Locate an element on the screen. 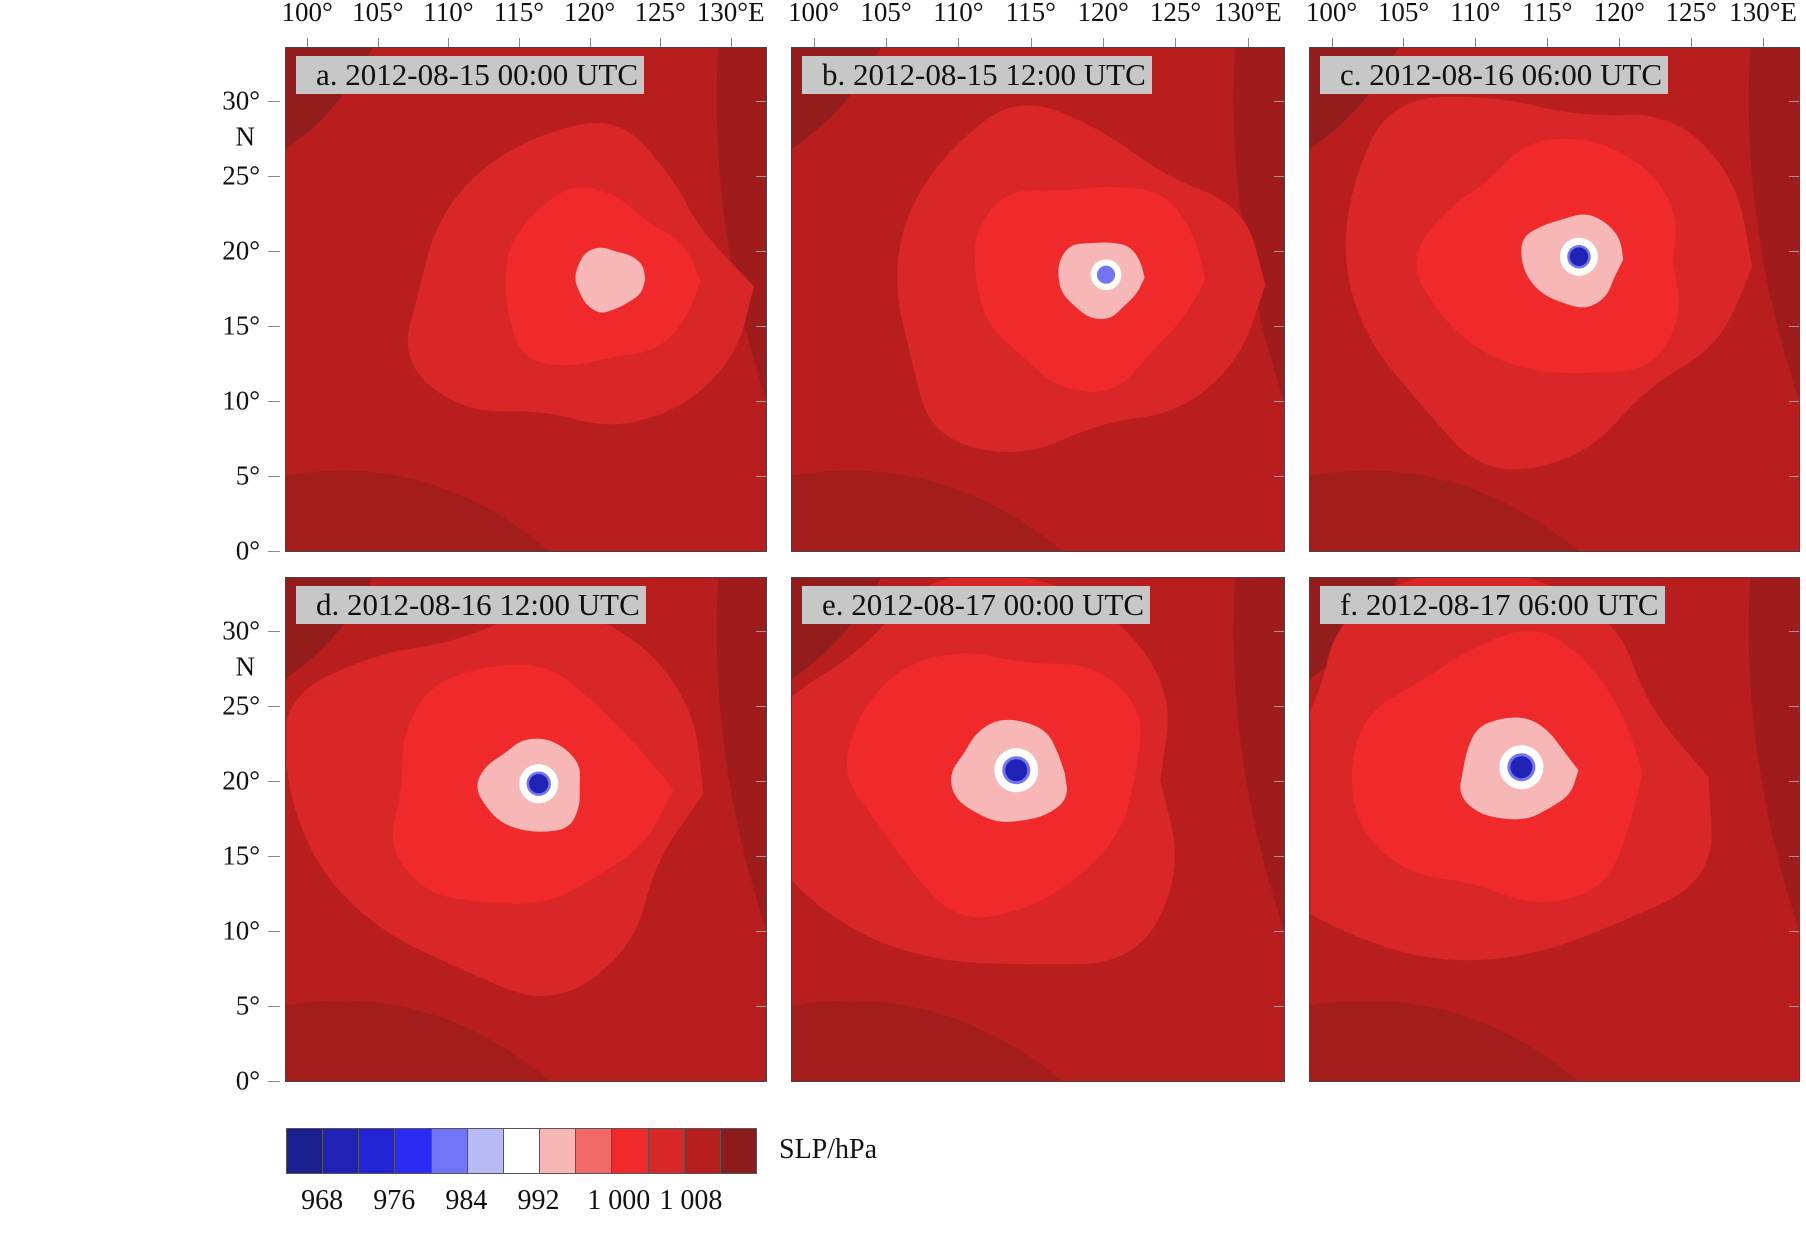 The height and width of the screenshot is (1242, 1806). panel-title: a. 2012-08-15 00:00 UTC is located at coordinates (470, 75).